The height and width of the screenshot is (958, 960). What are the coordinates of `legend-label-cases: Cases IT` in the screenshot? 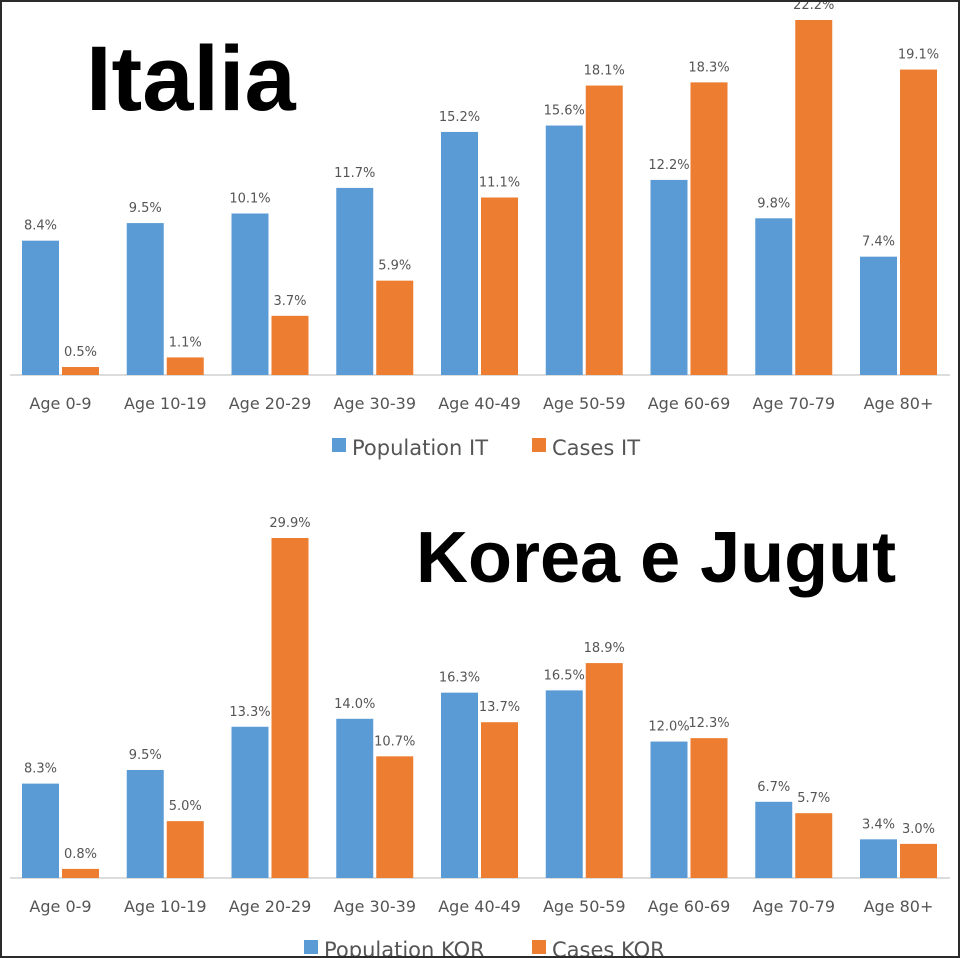 It's located at (596, 448).